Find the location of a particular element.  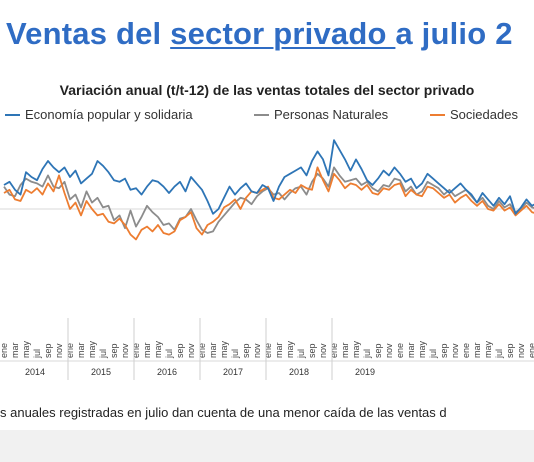

year-label: 2015 is located at coordinates (101, 372).